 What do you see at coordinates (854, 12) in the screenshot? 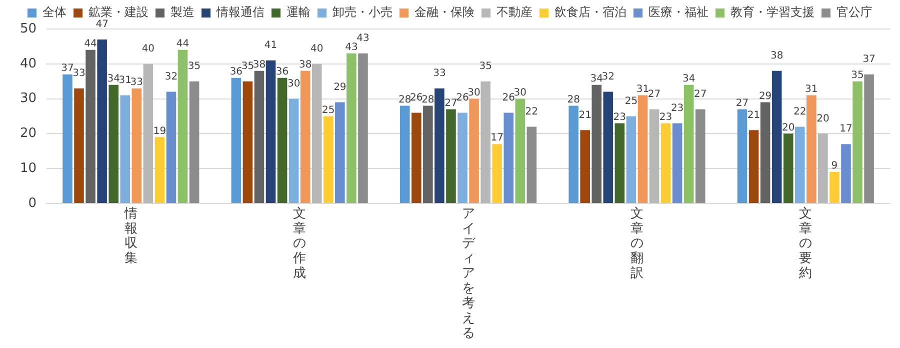
I see `legend-label: 官公庁` at bounding box center [854, 12].